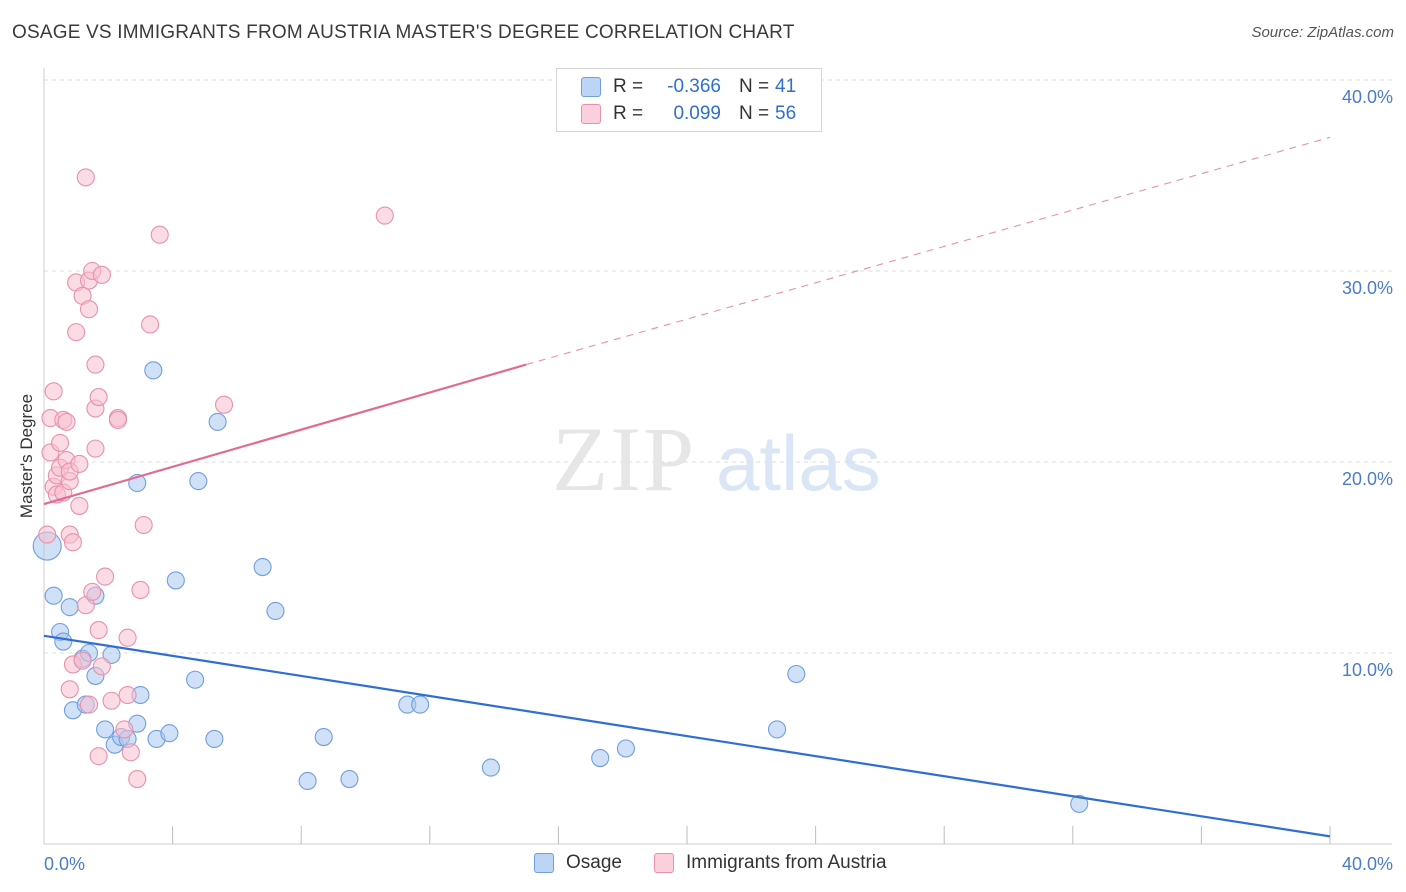  I want to click on bottom-legend-swatch-austria, so click(663, 863).